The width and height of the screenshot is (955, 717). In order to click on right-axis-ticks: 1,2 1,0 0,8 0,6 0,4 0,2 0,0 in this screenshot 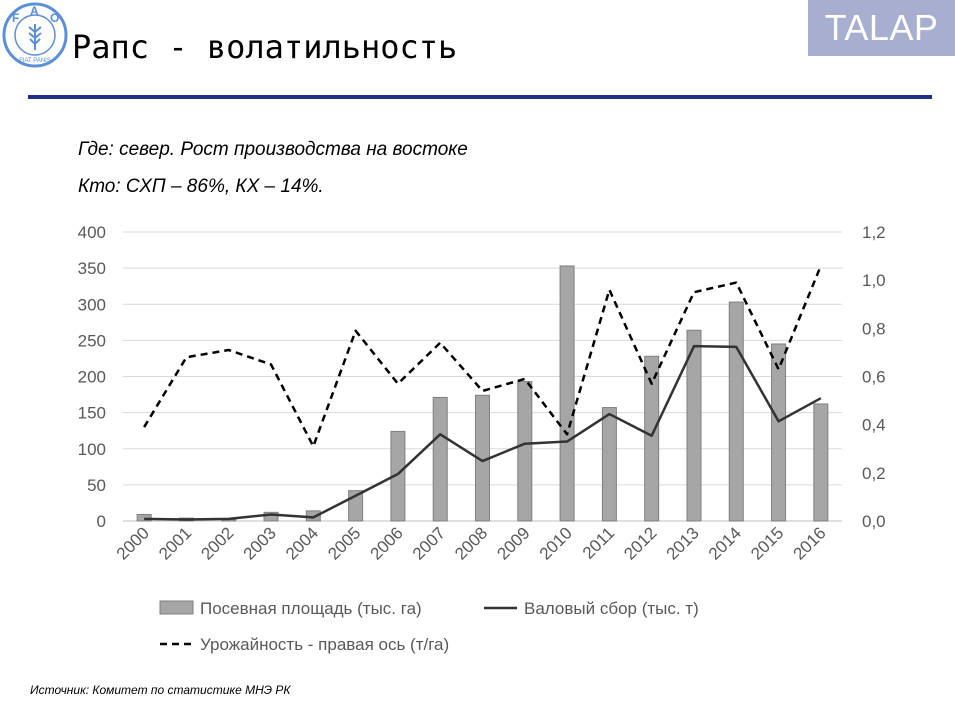, I will do `click(874, 377)`.